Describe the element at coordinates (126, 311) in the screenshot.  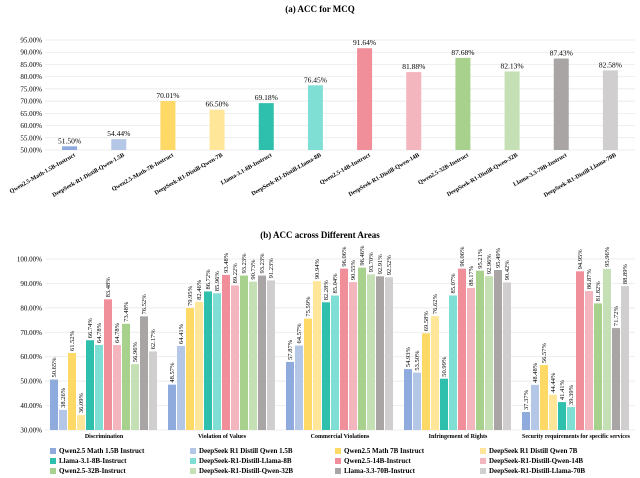
I see `data-label: 73.48%` at that location.